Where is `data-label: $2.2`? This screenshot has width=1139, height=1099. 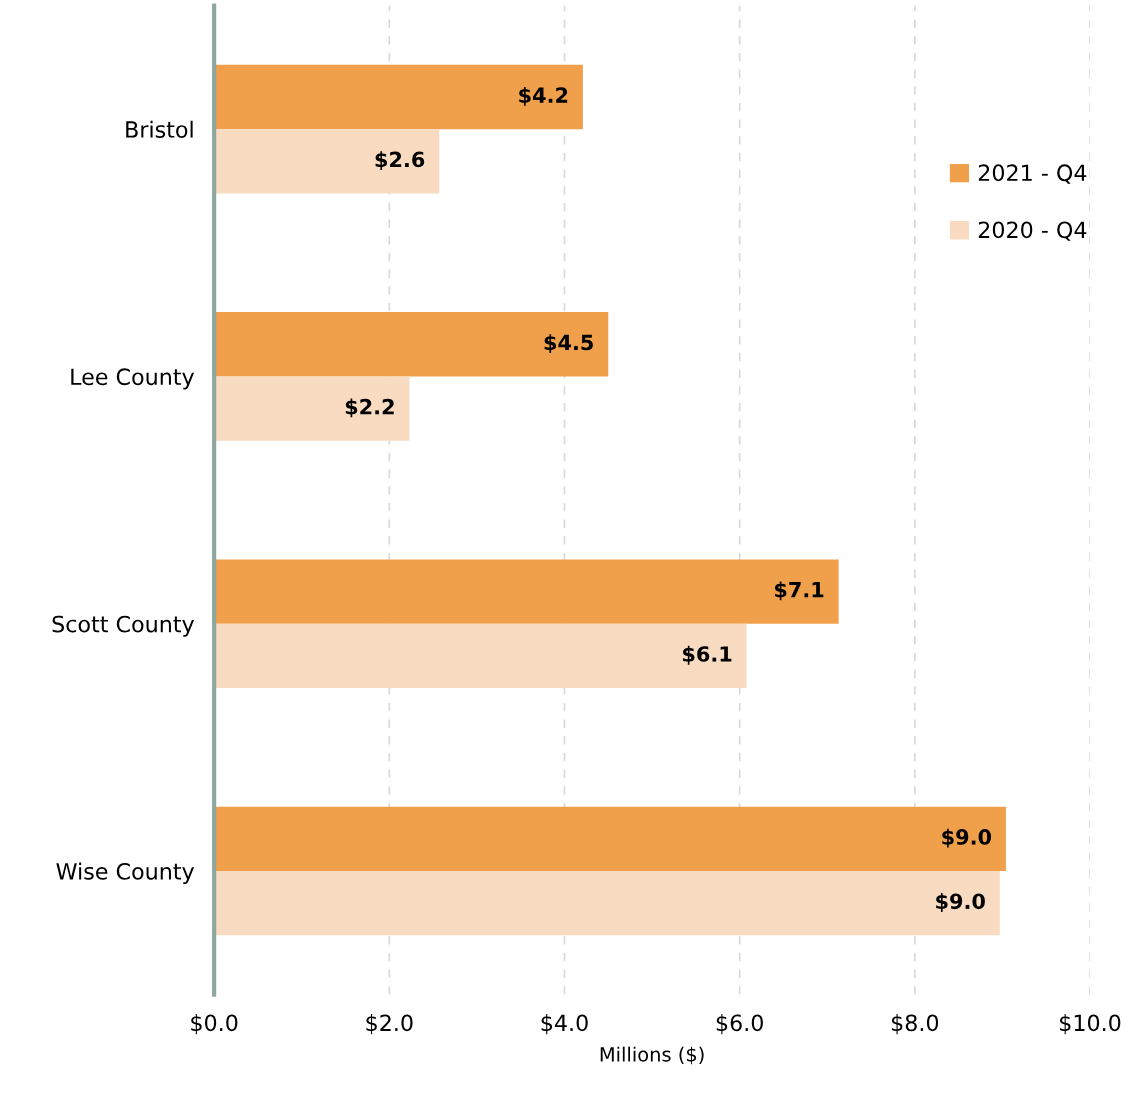 data-label: $2.2 is located at coordinates (369, 408).